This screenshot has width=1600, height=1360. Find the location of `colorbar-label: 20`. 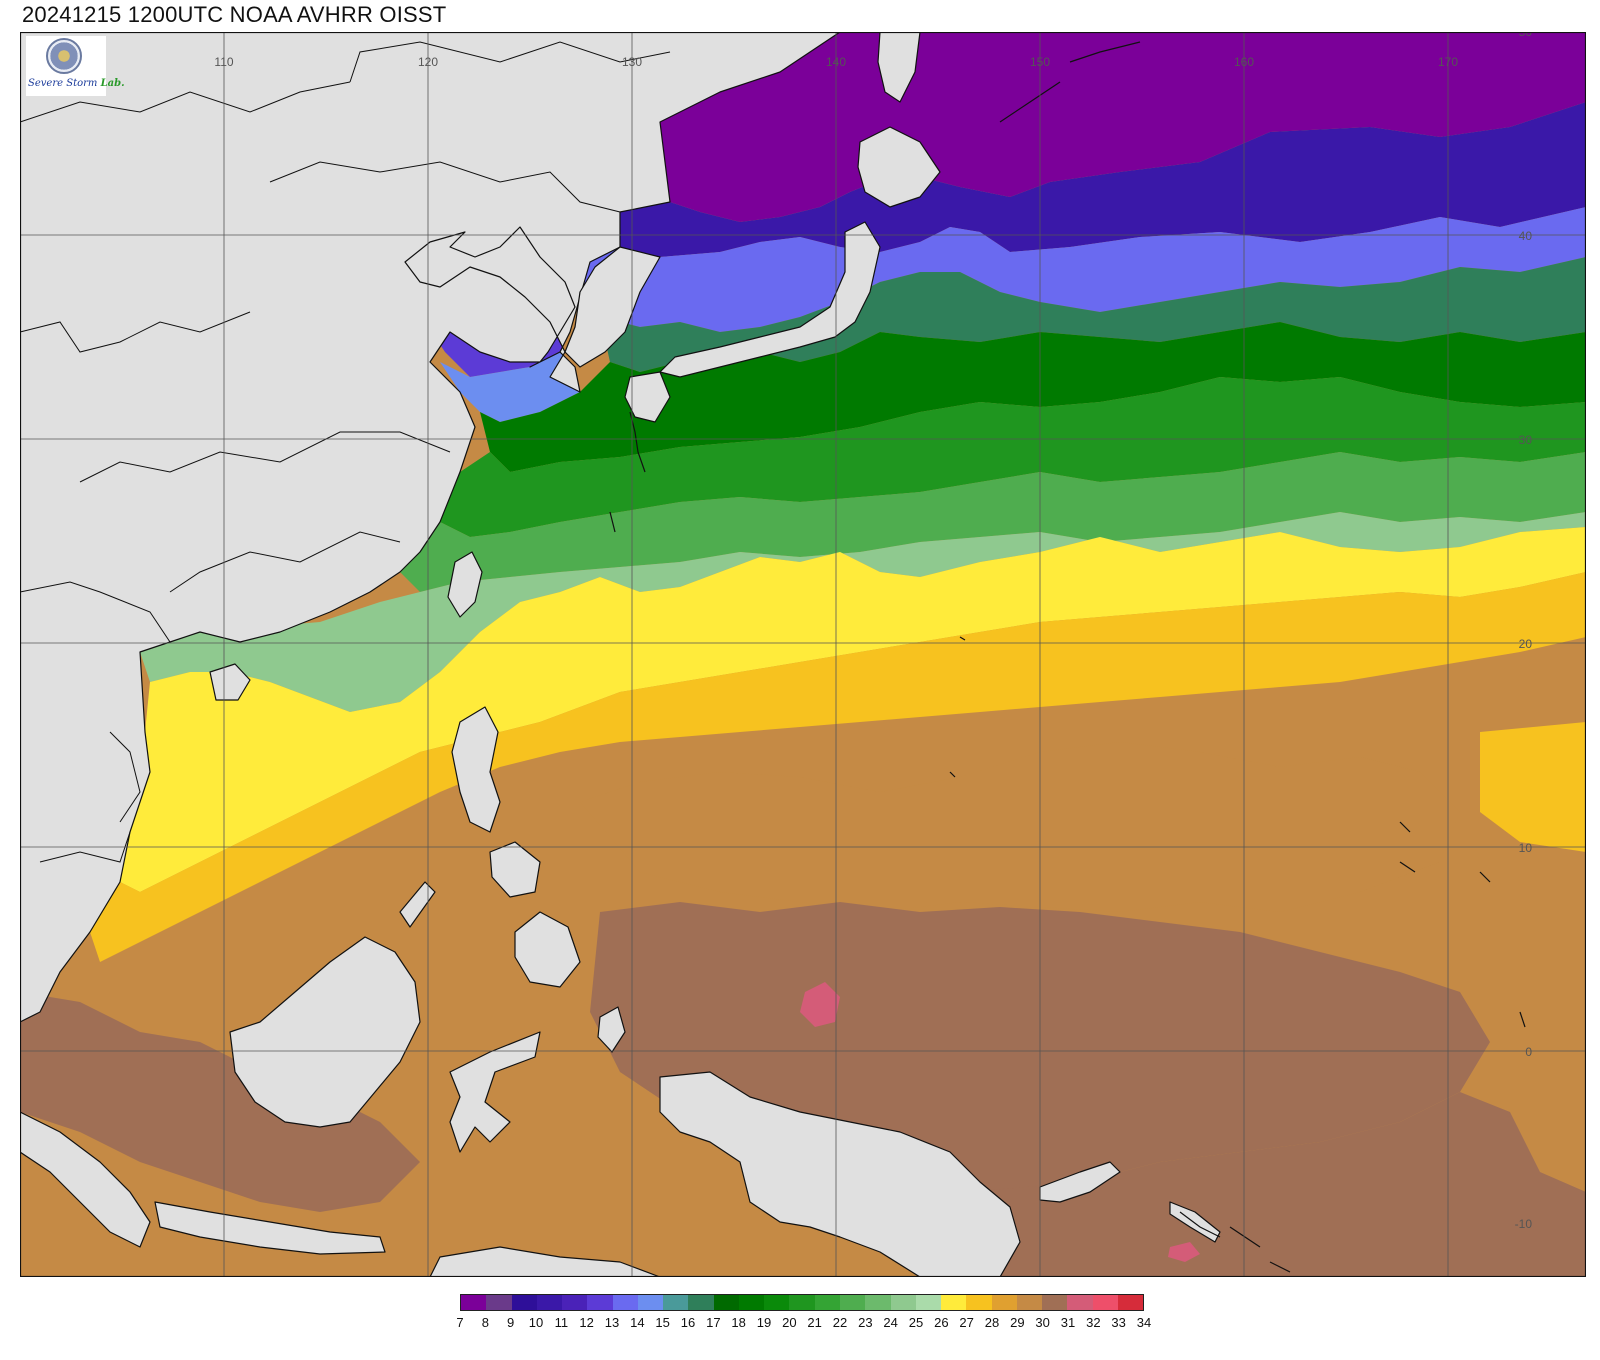

colorbar-label: 20 is located at coordinates (789, 1322).